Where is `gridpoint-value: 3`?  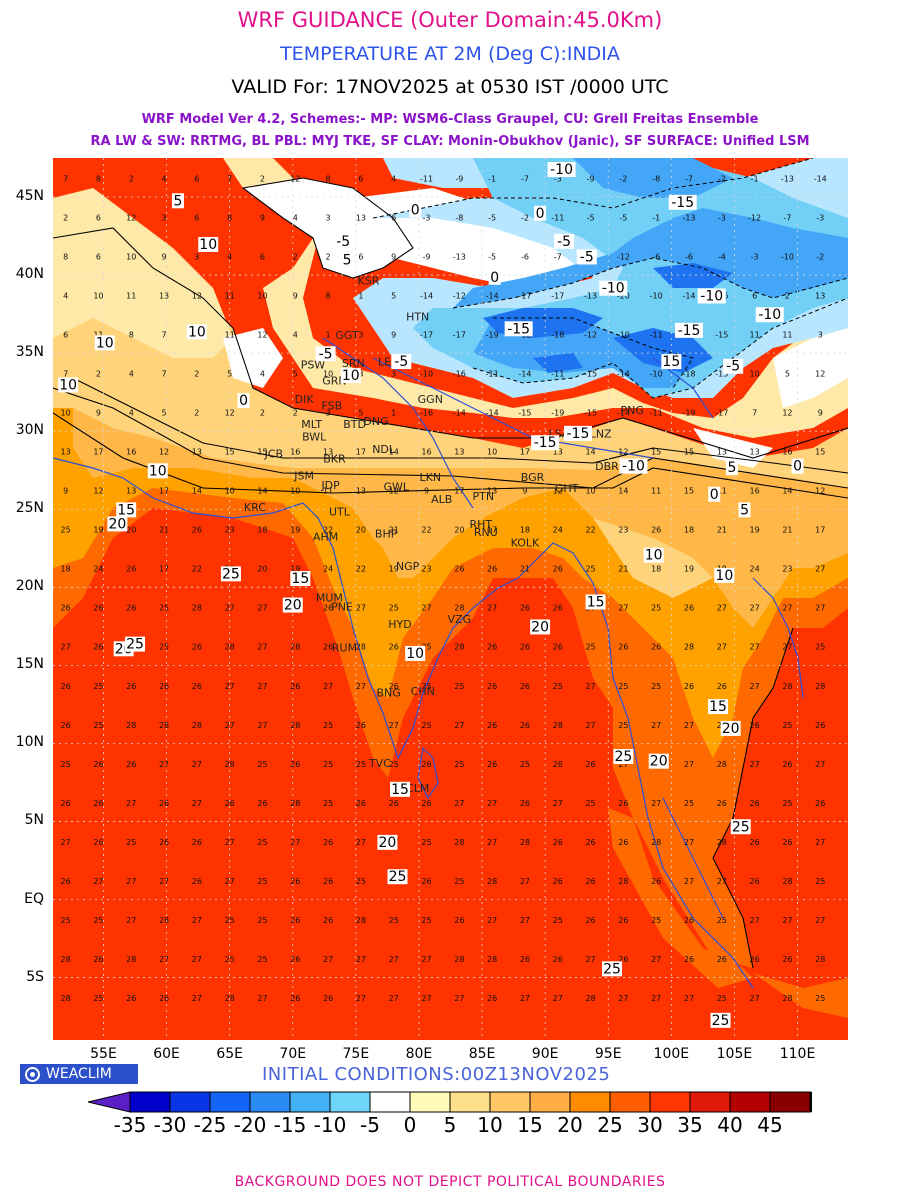
gridpoint-value: 3 is located at coordinates (820, 335).